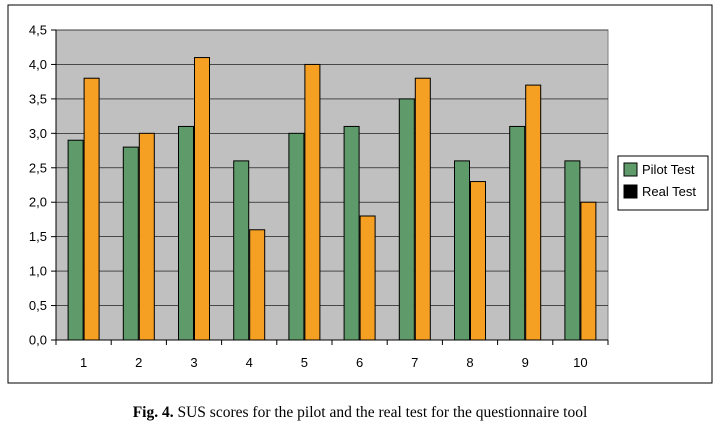 The height and width of the screenshot is (445, 720). I want to click on y-tick-label: 4,5, so click(38, 30).